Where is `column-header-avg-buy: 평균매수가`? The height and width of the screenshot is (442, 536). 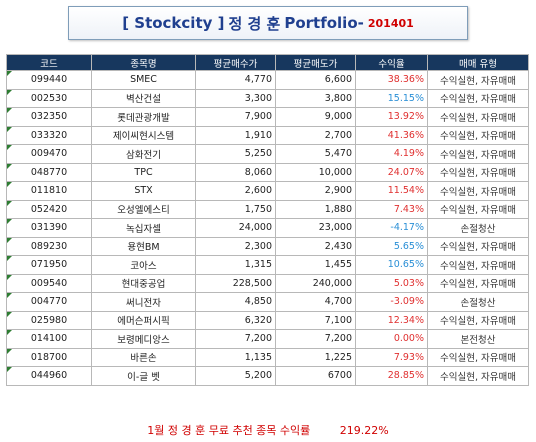
column-header-avg-buy: 평균매수가 is located at coordinates (235, 62).